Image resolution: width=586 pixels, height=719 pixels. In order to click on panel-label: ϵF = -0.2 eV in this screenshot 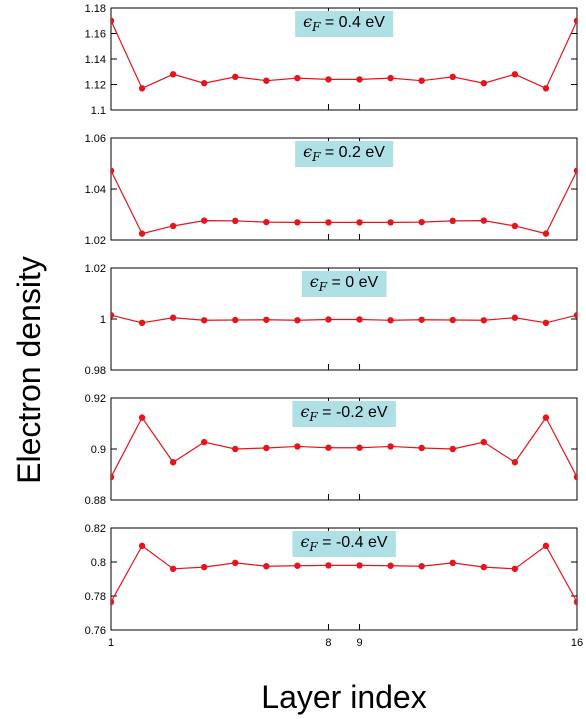, I will do `click(343, 413)`.